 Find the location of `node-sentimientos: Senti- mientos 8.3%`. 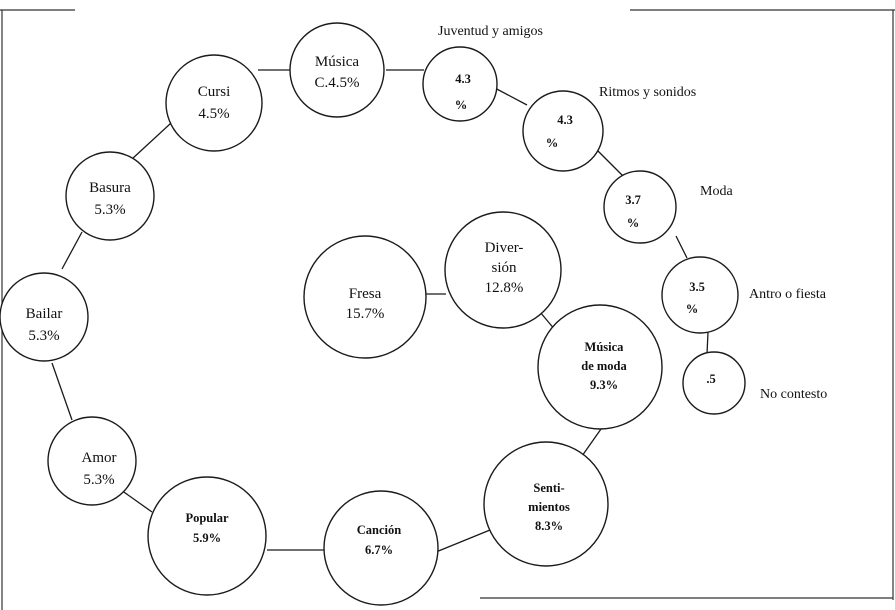

node-sentimientos: Senti- mientos 8.3% is located at coordinates (546, 504).